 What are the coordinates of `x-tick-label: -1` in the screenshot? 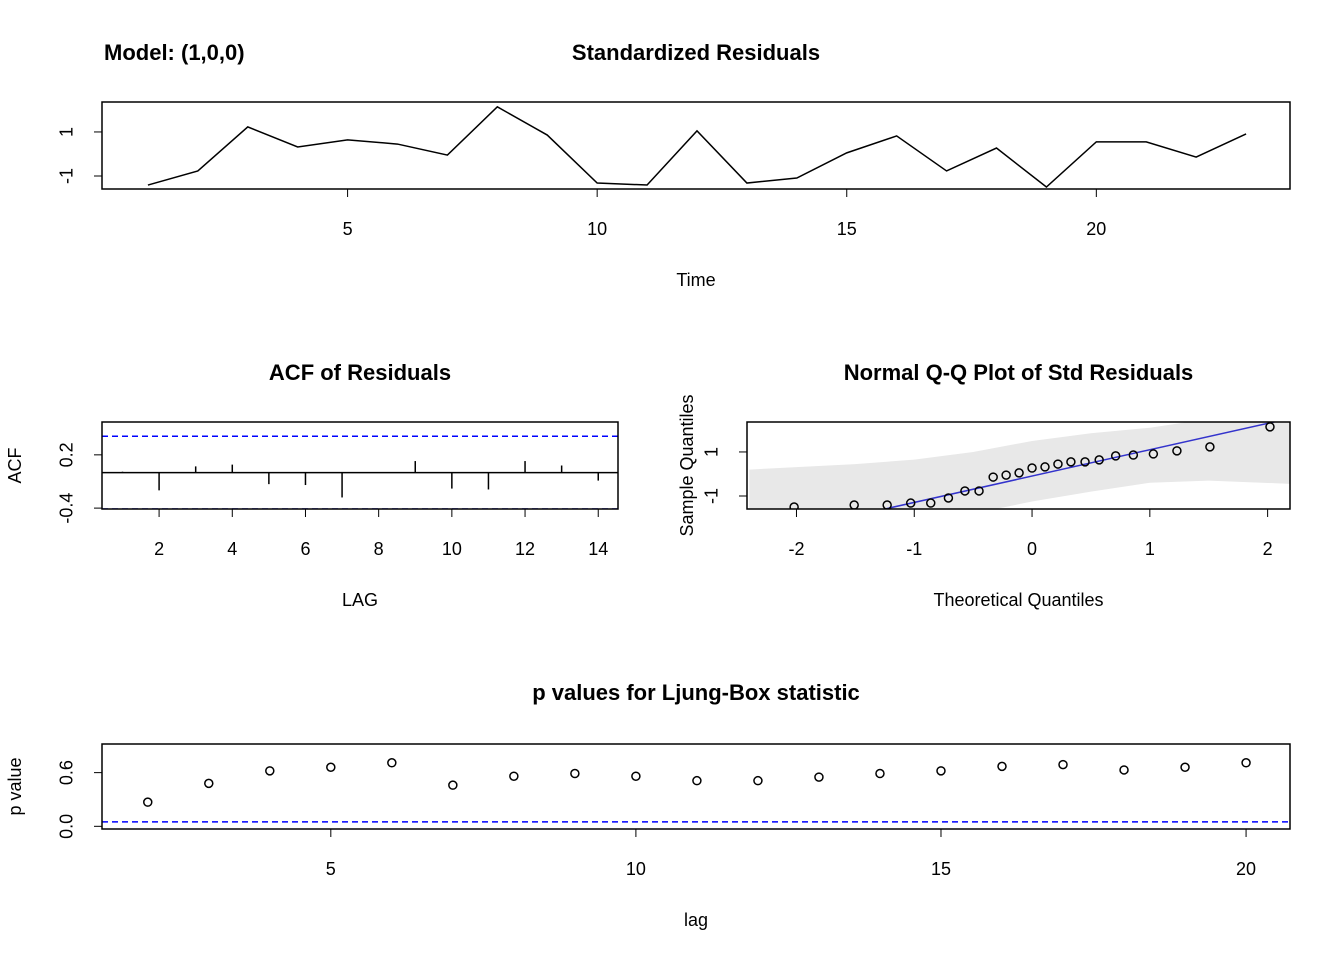 It's located at (914, 549).